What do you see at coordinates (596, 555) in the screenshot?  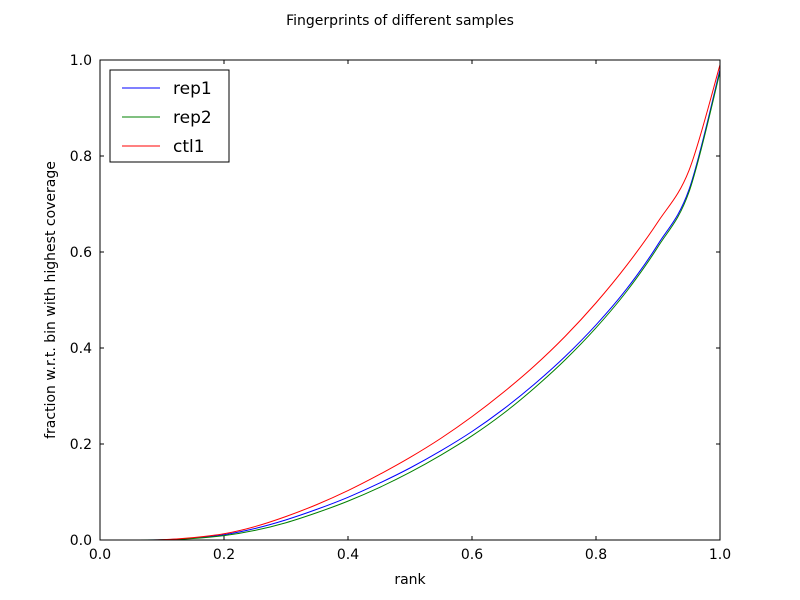 I see `x-tick-label: 0.8` at bounding box center [596, 555].